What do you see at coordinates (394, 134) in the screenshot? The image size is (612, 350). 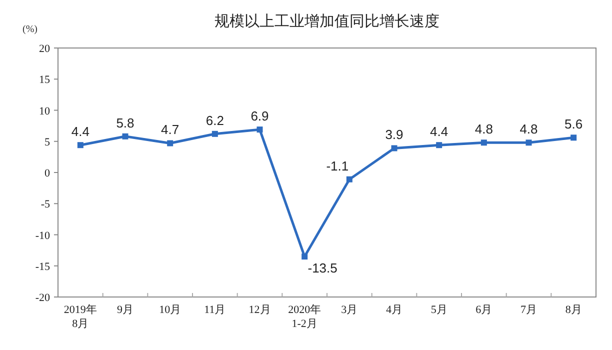 I see `data-label: 3.9` at bounding box center [394, 134].